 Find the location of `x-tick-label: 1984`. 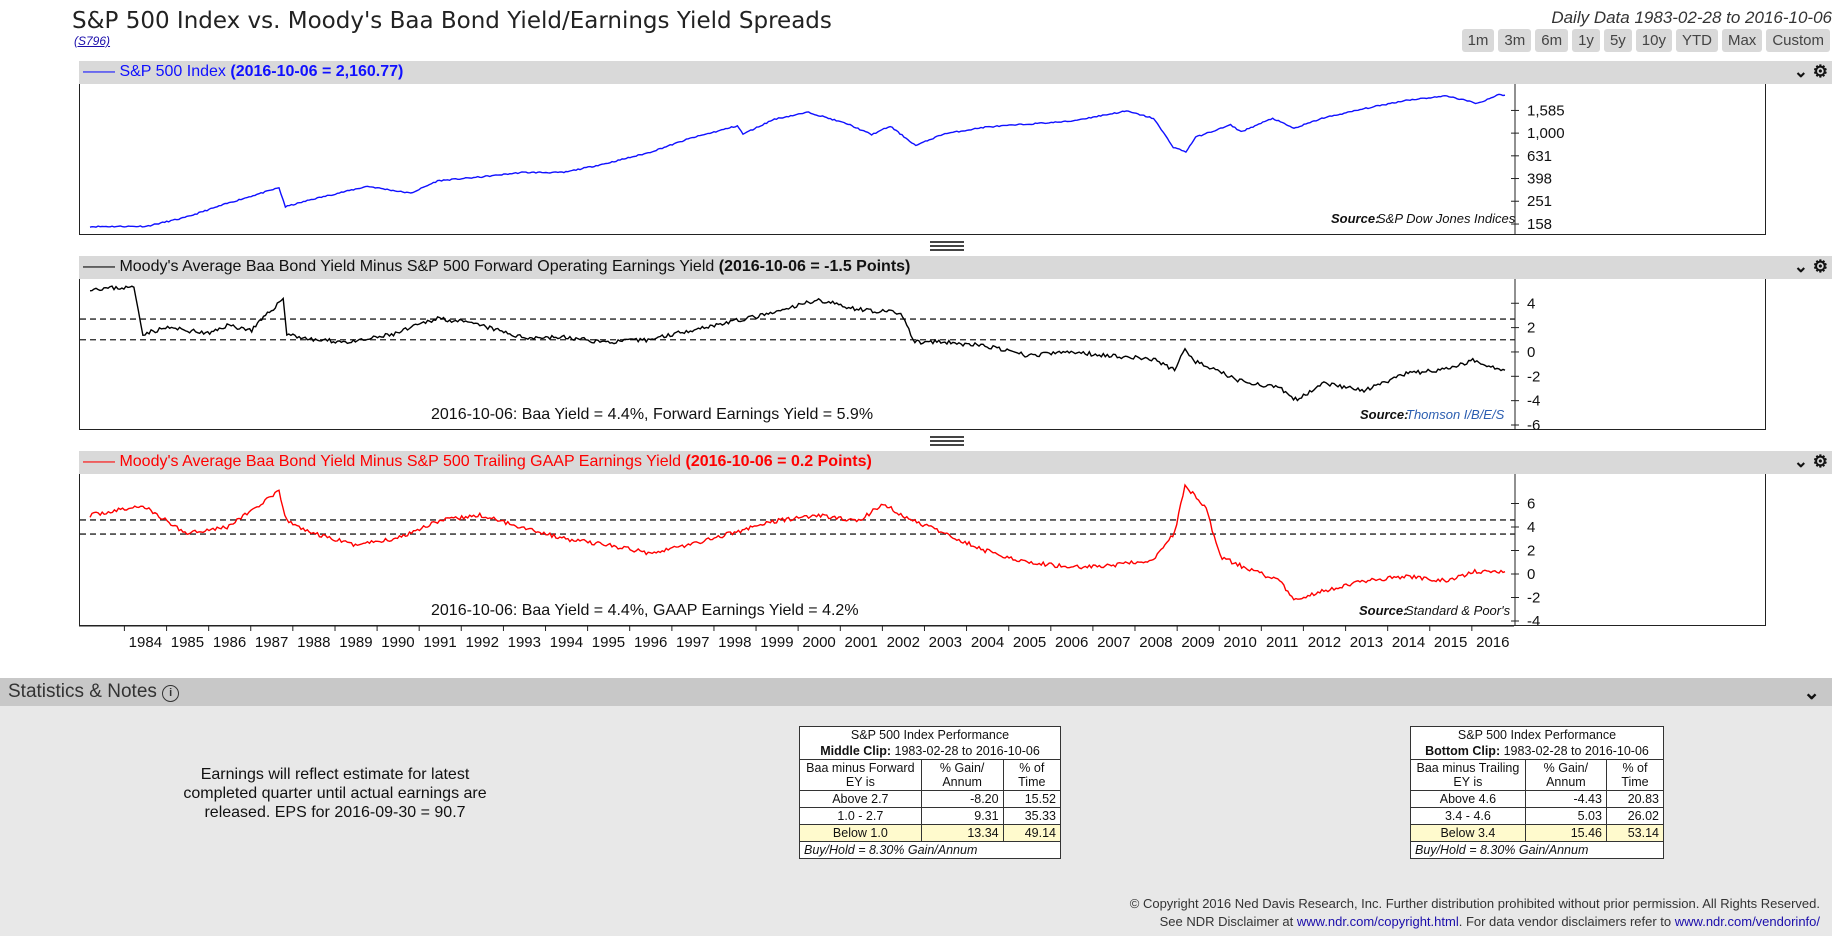

x-tick-label: 1984 is located at coordinates (145, 642).